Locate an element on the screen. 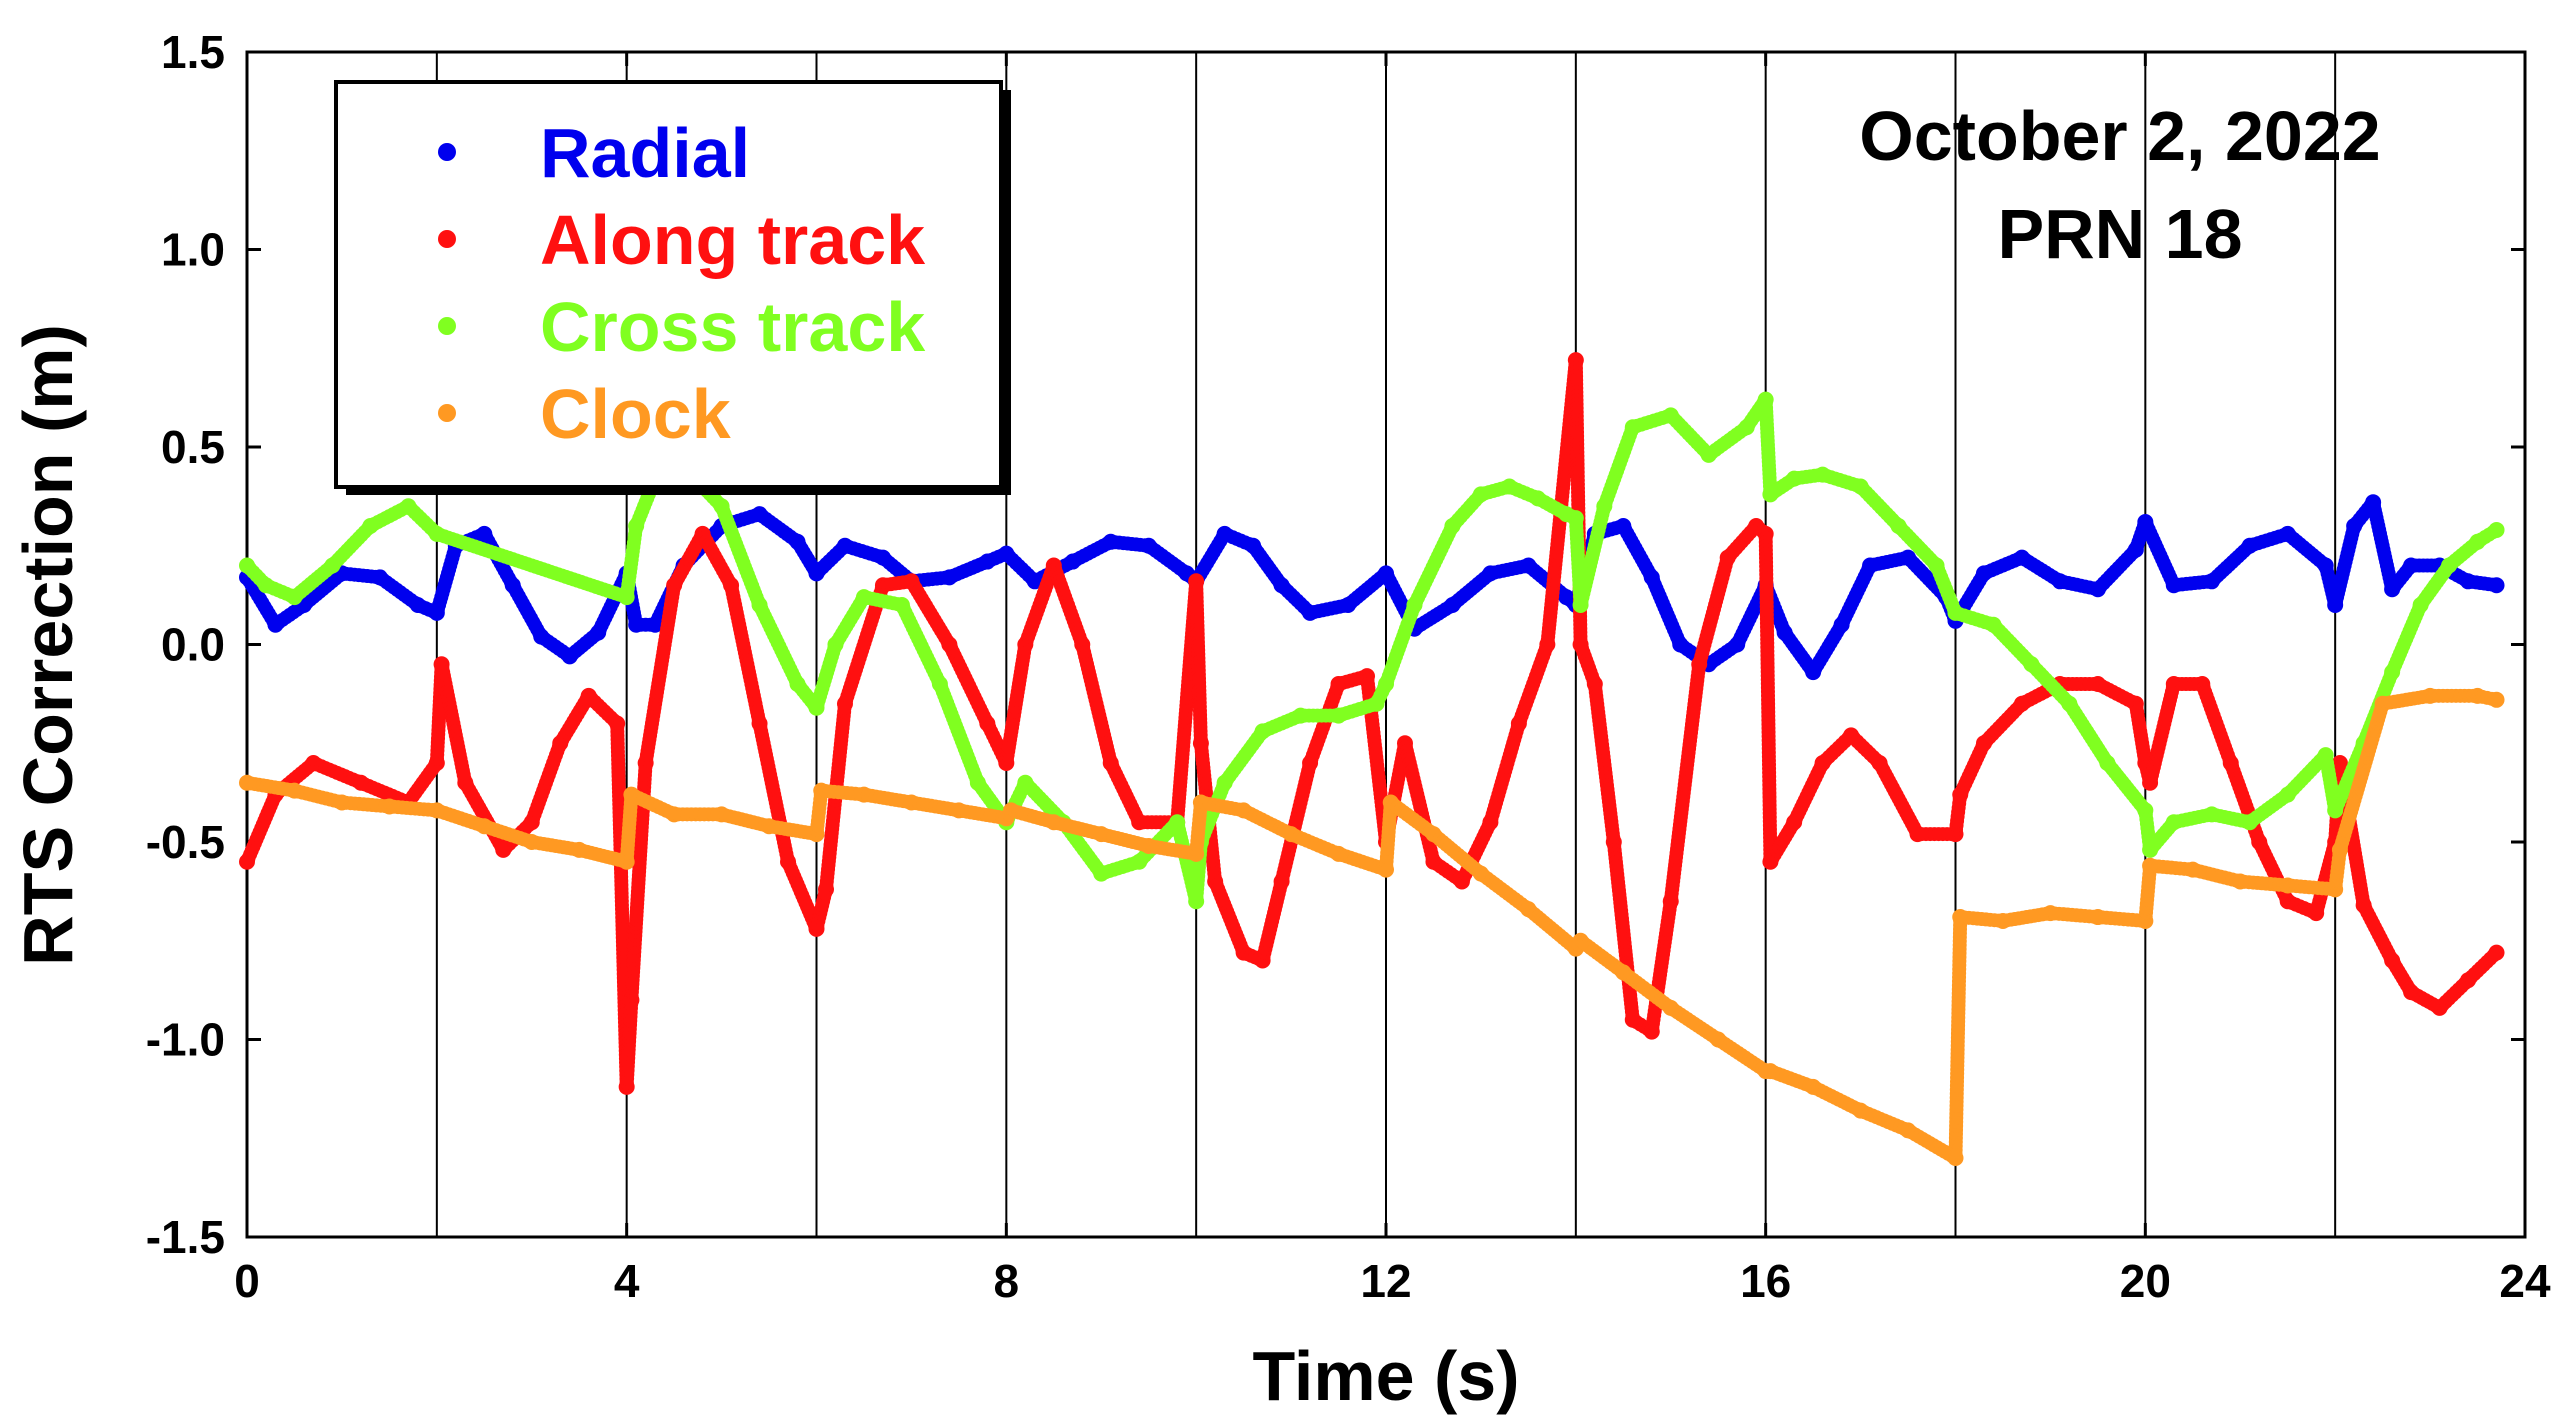 This screenshot has width=2575, height=1427. x-tick-label: 24 is located at coordinates (2525, 1281).